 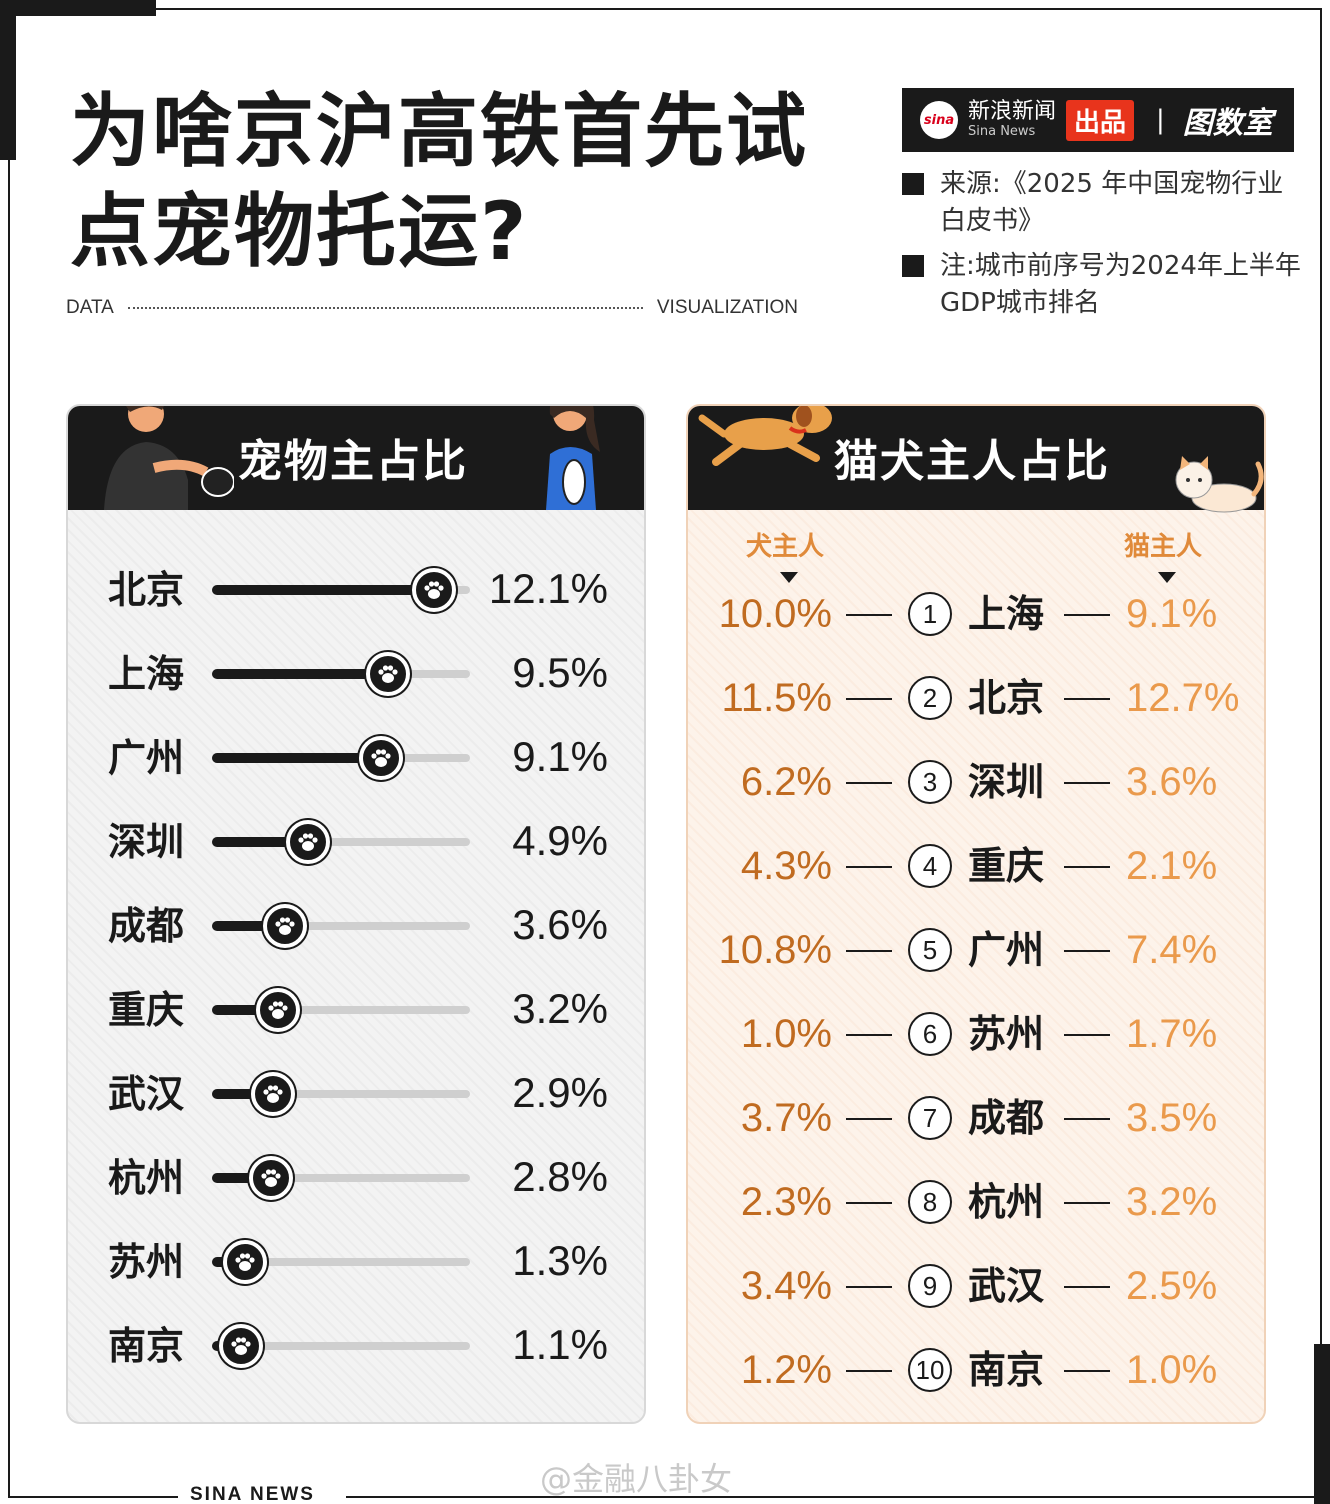 I want to click on cat-icon, so click(x=1219, y=484).